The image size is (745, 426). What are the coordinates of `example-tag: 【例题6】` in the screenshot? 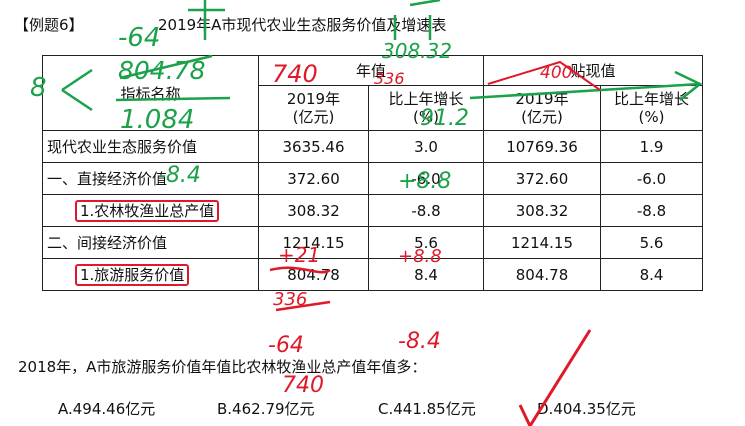 It's located at (49, 25).